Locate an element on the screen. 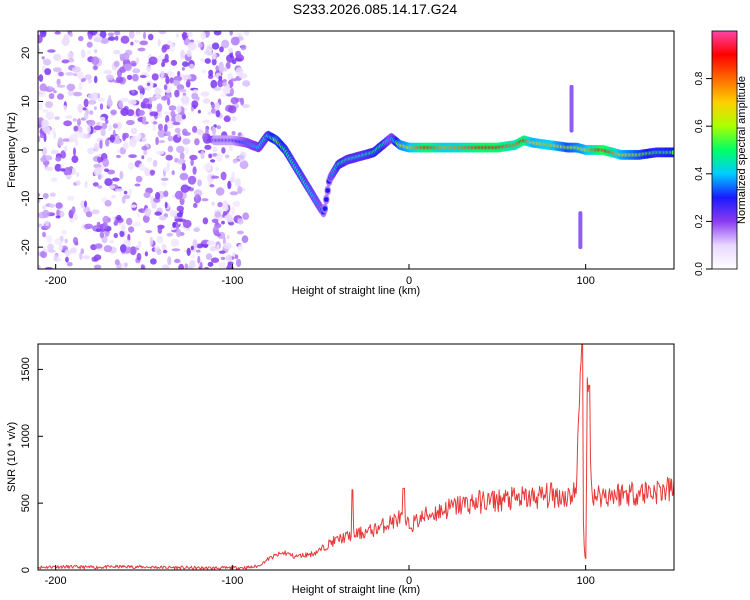 The height and width of the screenshot is (600, 750). spectrogram-ridge-core is located at coordinates (328, 190).